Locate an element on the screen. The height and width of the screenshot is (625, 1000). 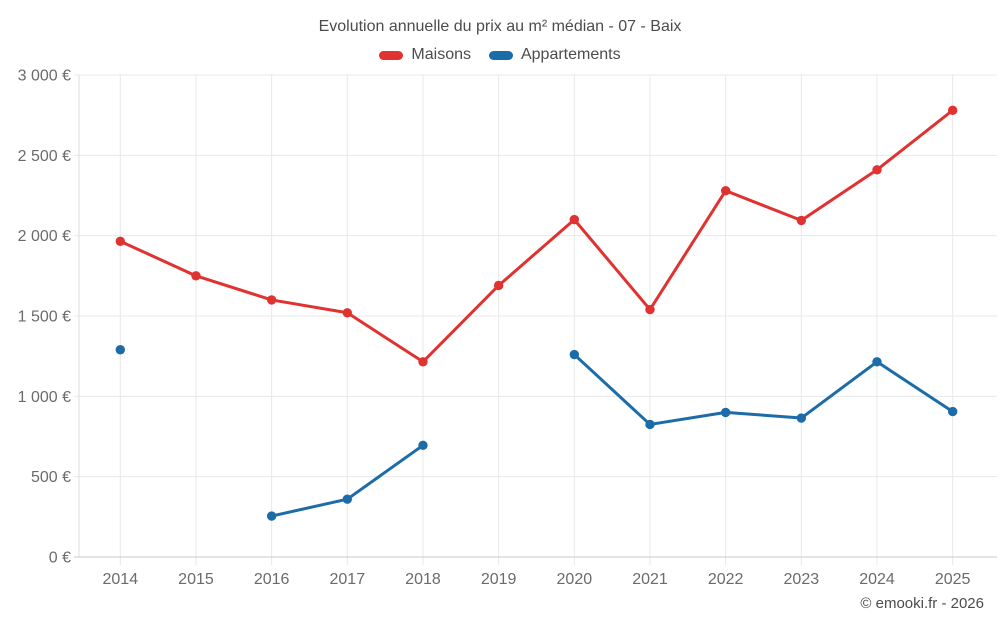
x-axis-label-2024: 2024 is located at coordinates (877, 579).